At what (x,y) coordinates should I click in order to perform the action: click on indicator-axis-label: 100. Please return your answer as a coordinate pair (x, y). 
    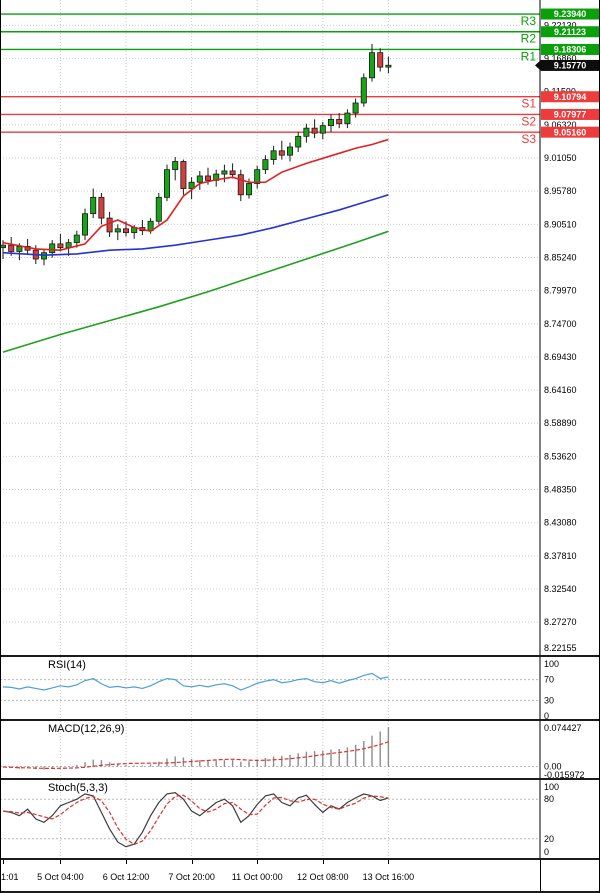
    Looking at the image, I should click on (551, 787).